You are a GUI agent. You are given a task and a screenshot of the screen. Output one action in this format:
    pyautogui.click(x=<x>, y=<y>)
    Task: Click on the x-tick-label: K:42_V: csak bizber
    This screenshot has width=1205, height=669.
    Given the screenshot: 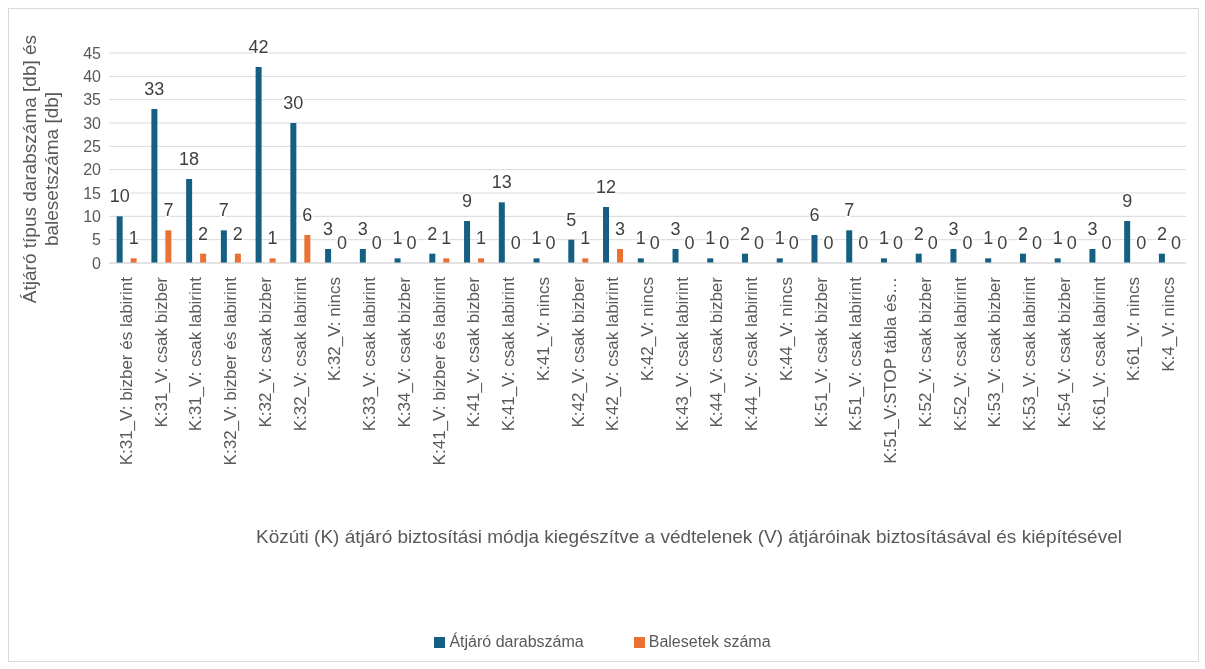 What is the action you would take?
    pyautogui.click(x=578, y=352)
    